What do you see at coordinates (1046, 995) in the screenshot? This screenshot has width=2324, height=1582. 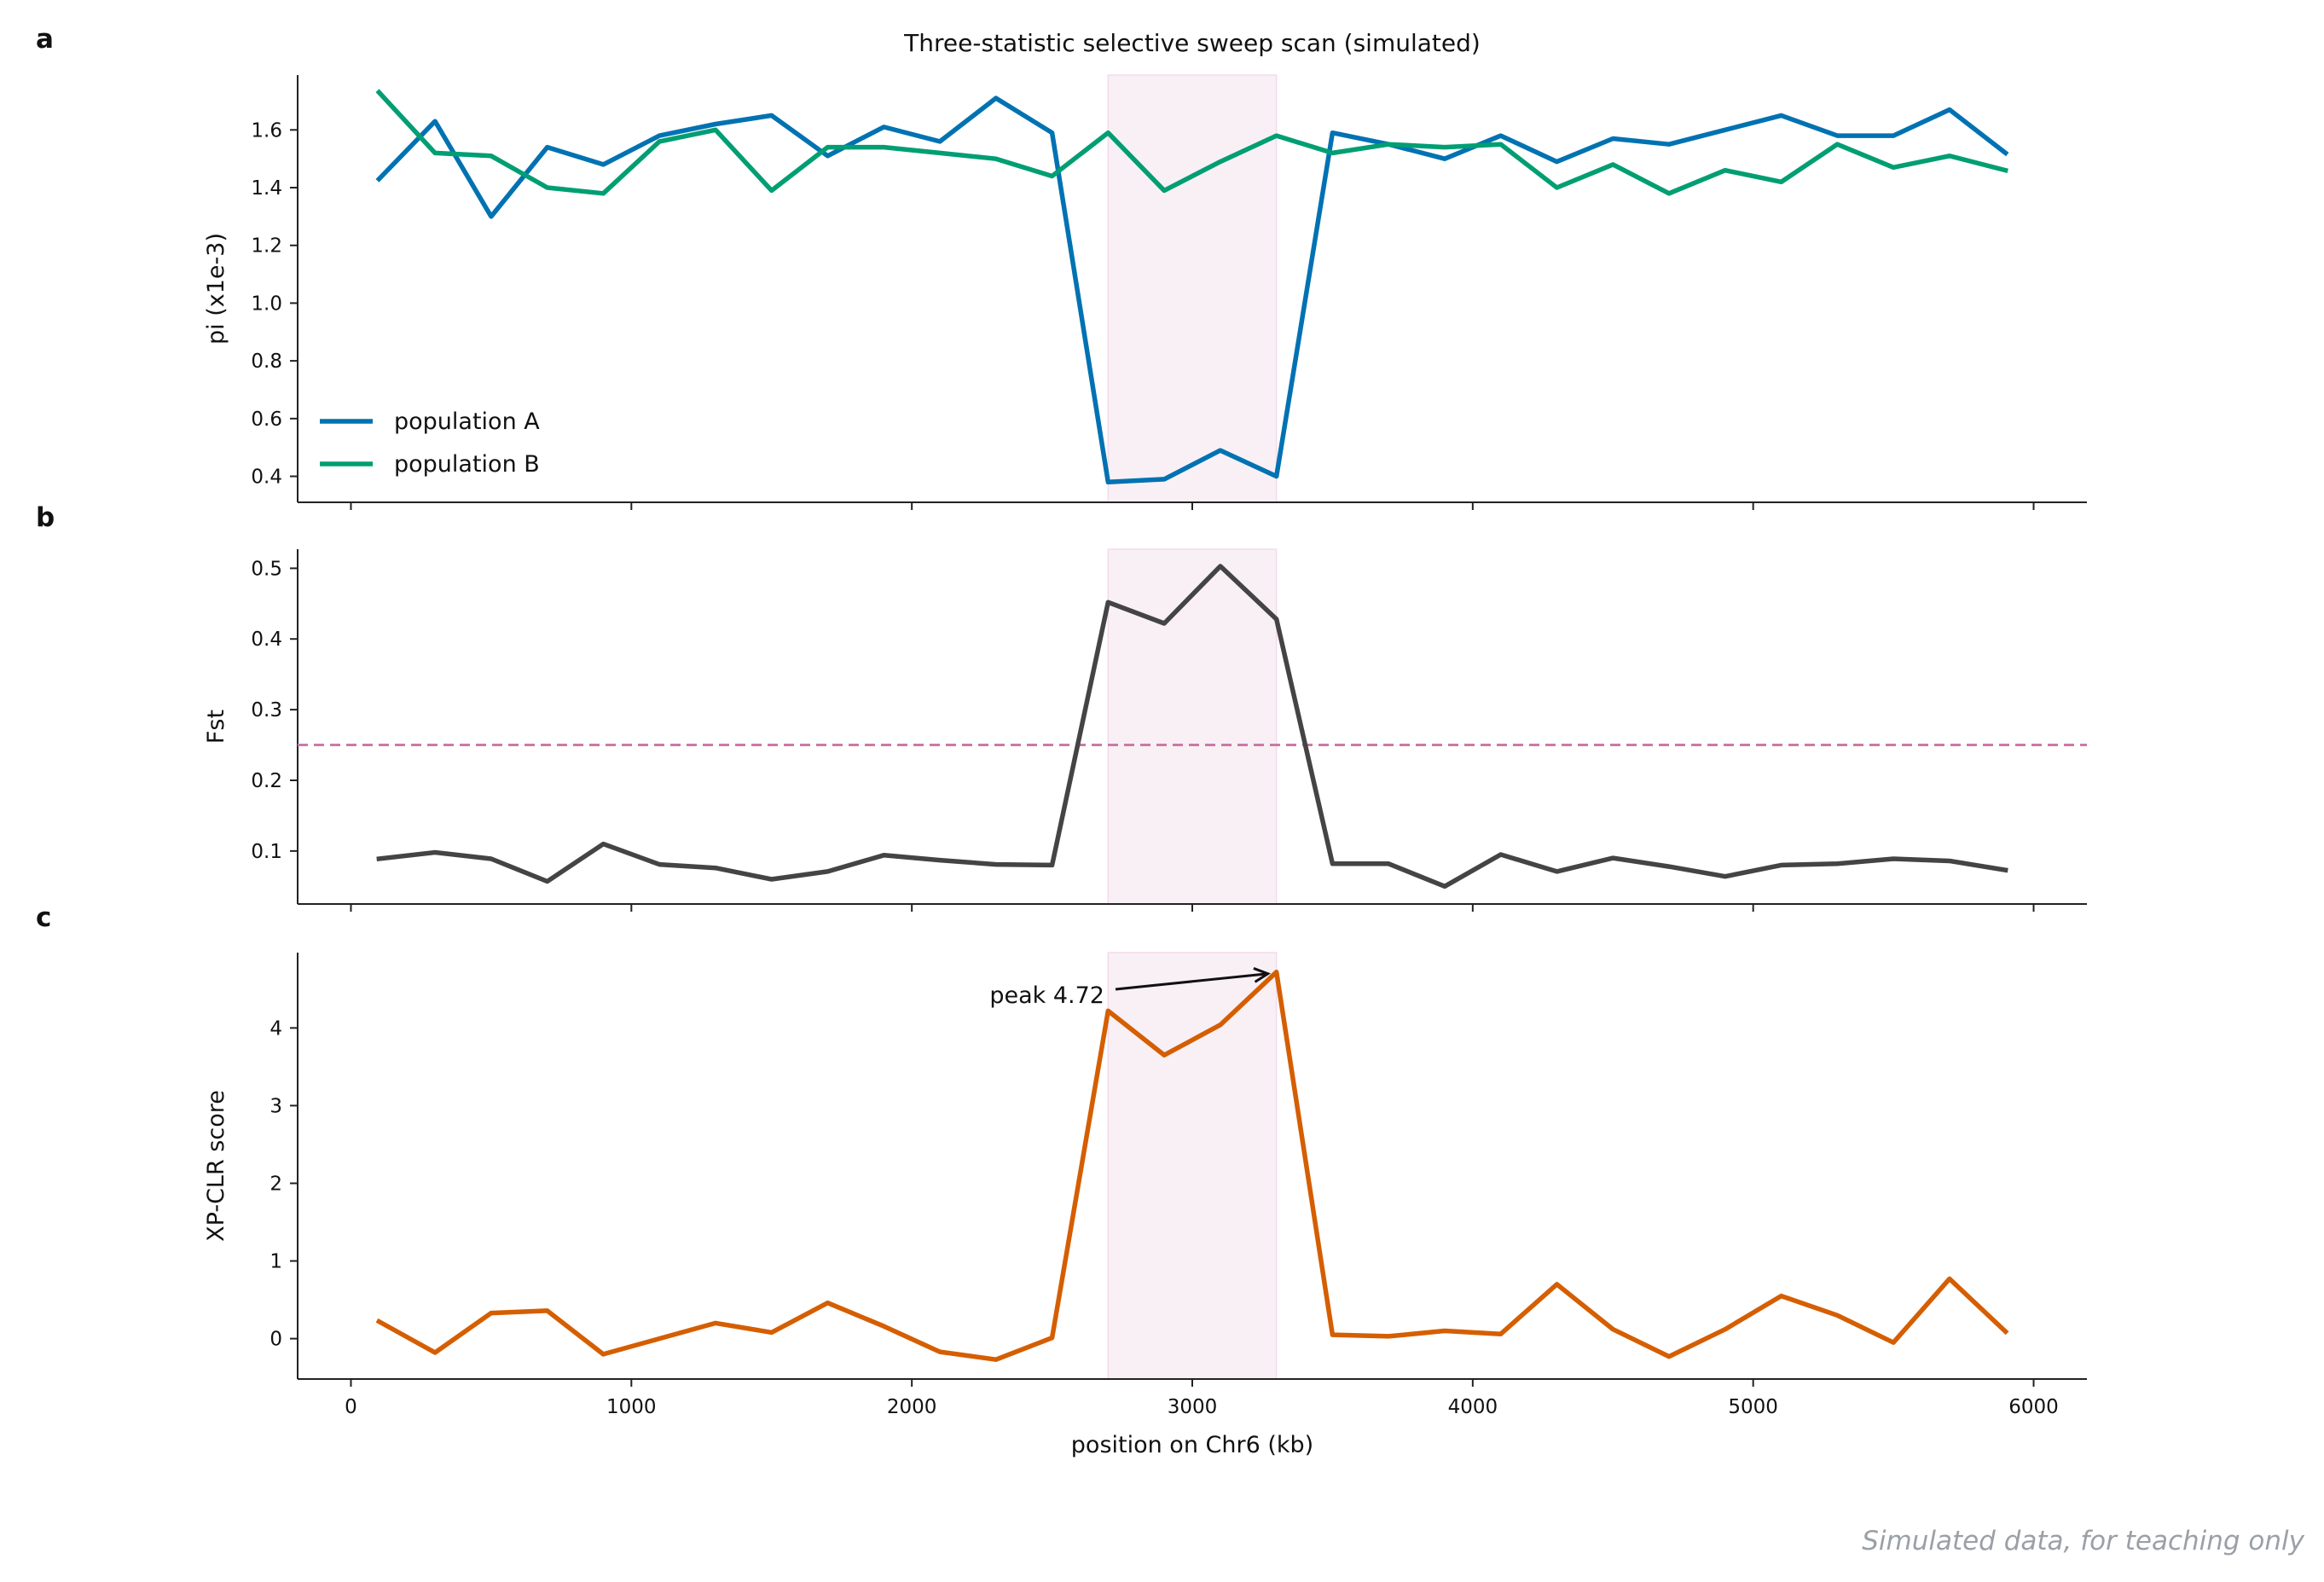 I see `peak-annotation: peak 4.72` at bounding box center [1046, 995].